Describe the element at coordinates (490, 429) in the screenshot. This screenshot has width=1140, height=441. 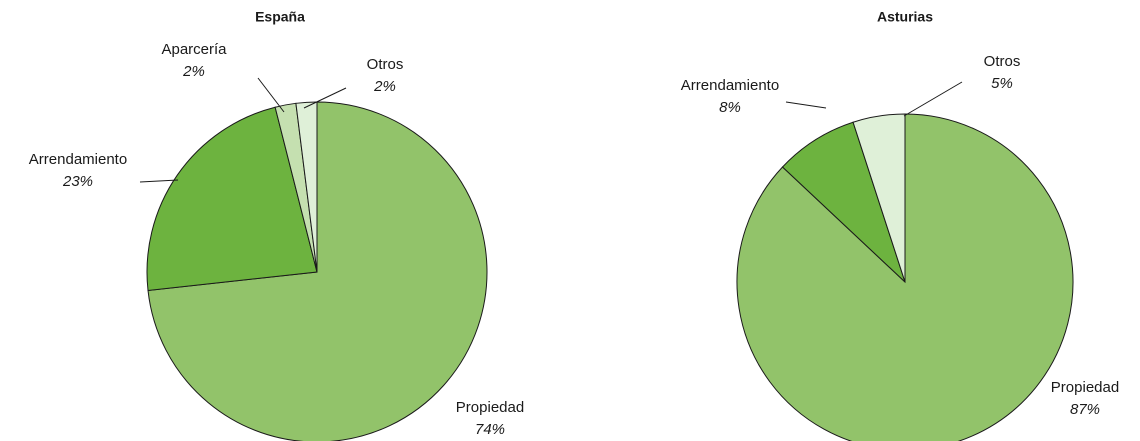
I see `slice-value: 74%` at that location.